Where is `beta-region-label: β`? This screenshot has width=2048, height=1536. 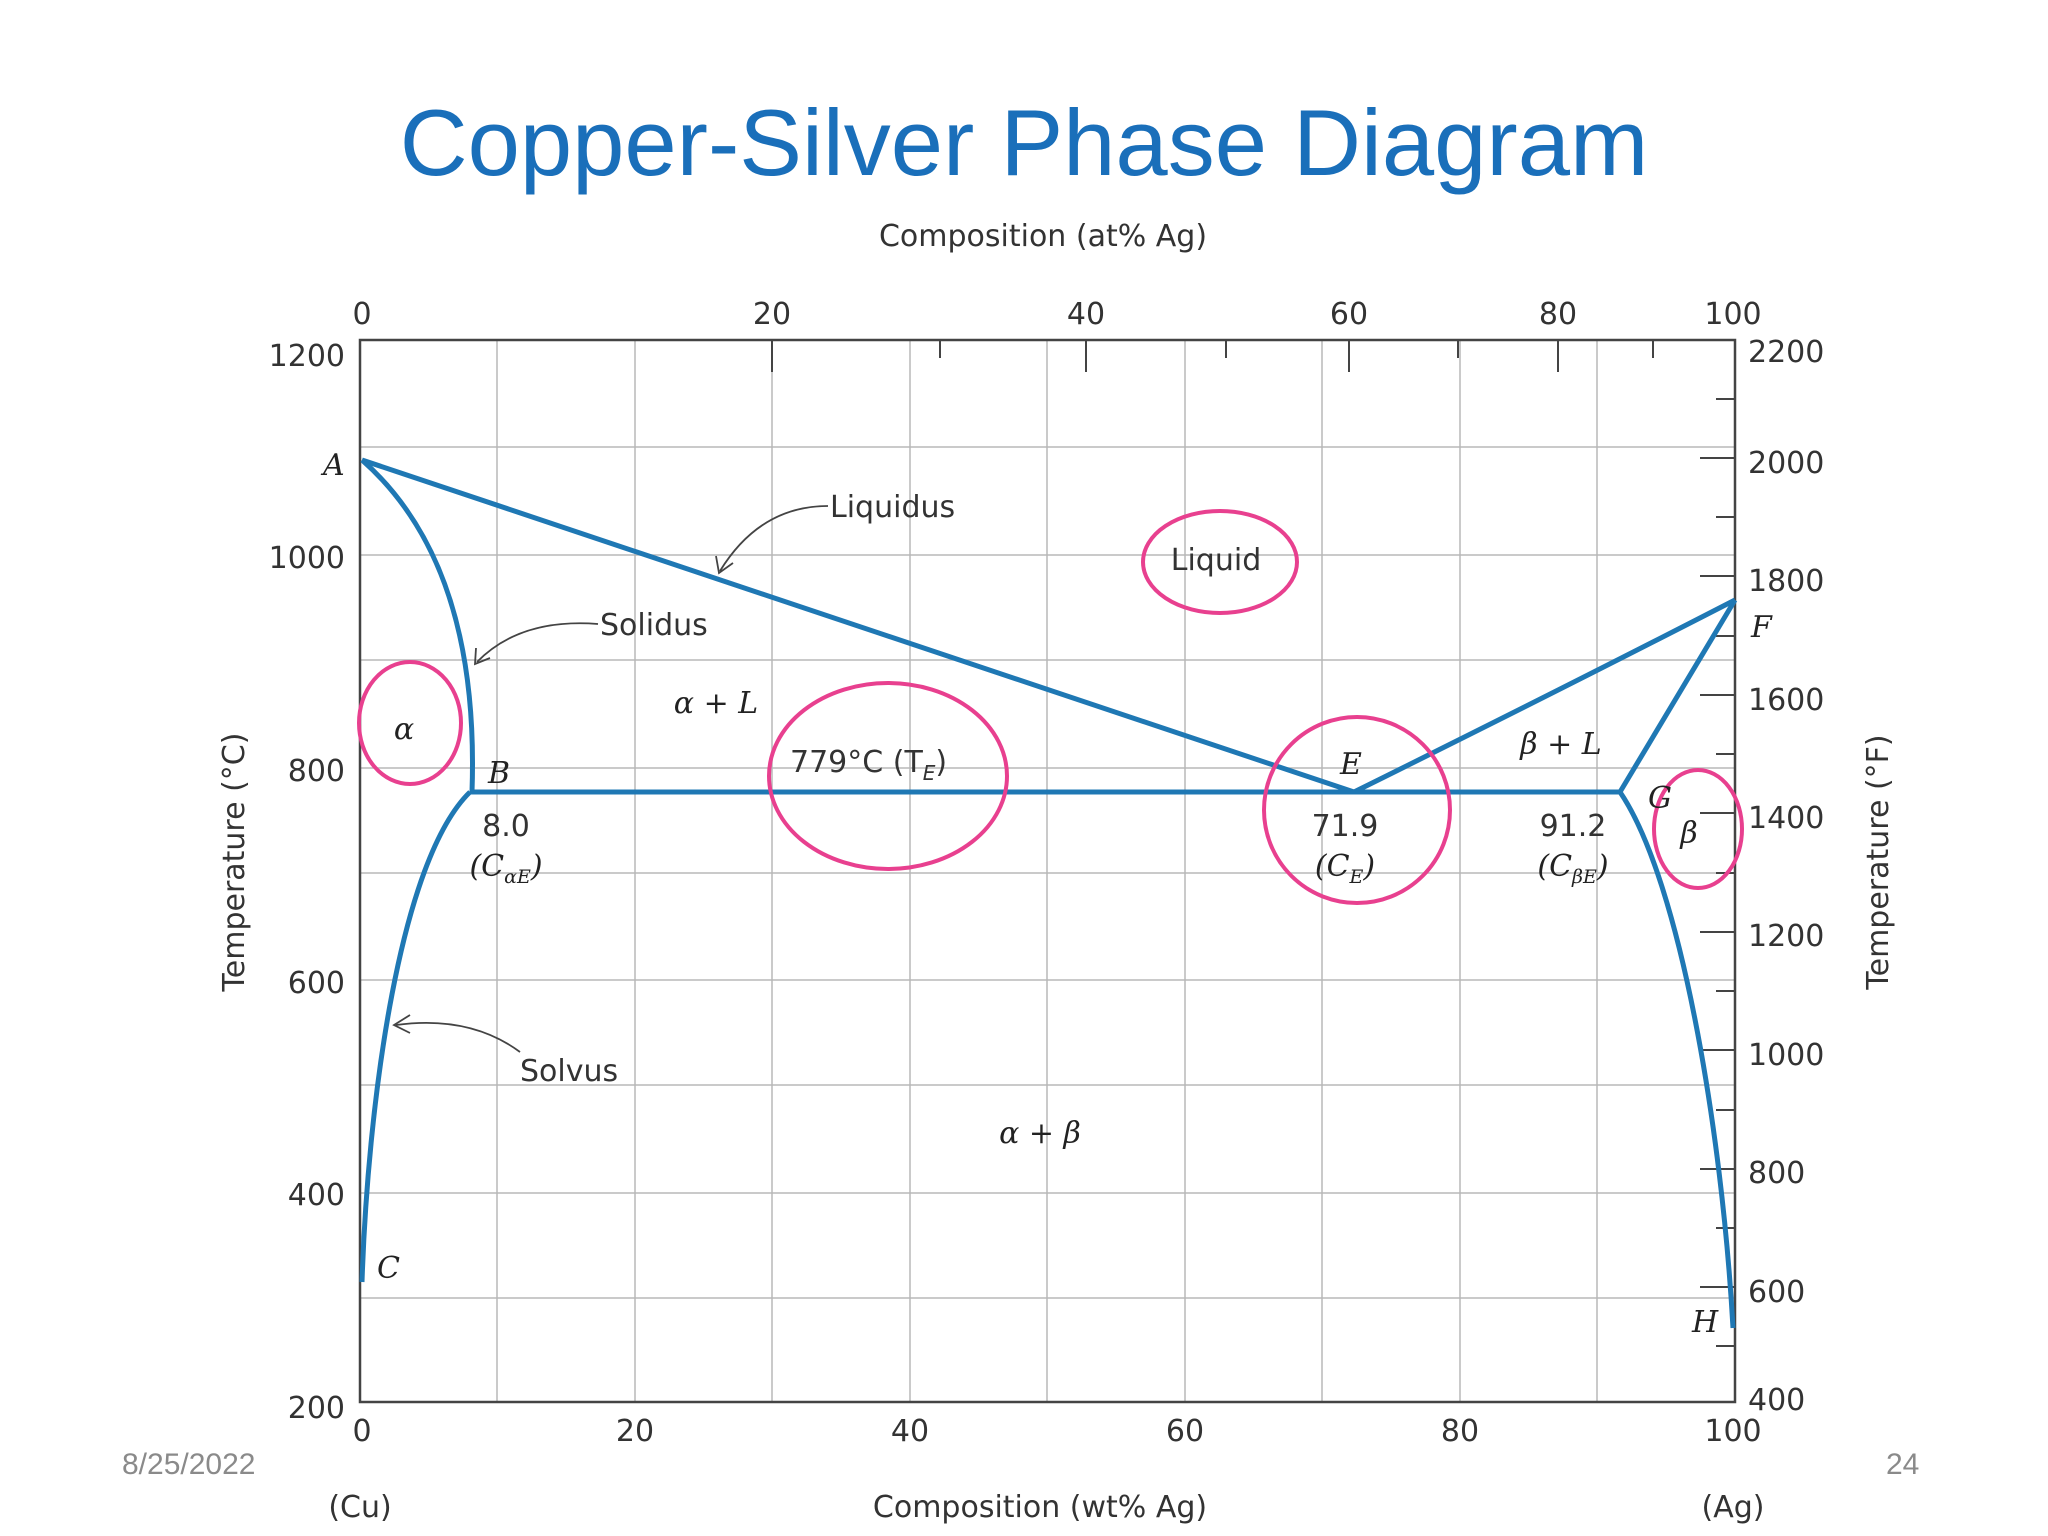 beta-region-label: β is located at coordinates (1688, 833).